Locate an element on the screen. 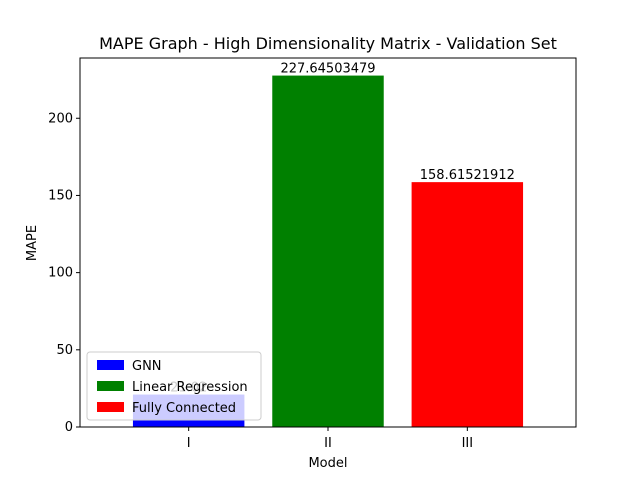 The height and width of the screenshot is (480, 640). y-tick-label: 0 is located at coordinates (69, 427).